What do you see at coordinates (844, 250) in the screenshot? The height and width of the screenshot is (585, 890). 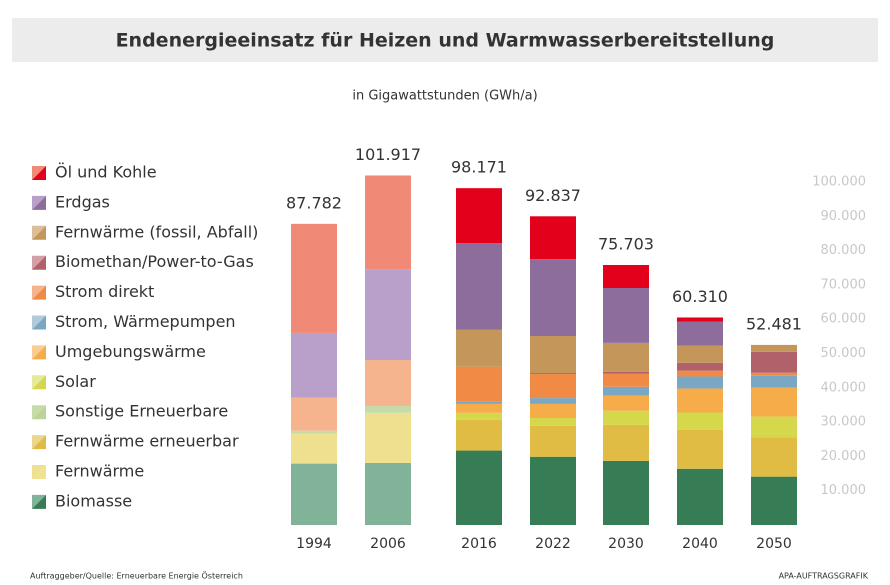 I see `y-tick-label: 80.000` at bounding box center [844, 250].